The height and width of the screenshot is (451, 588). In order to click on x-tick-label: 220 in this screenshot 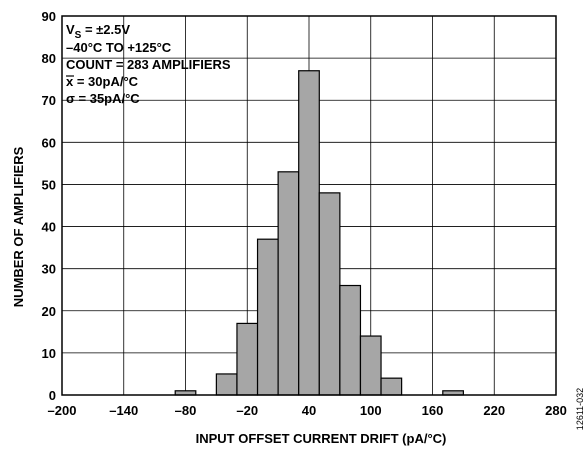, I will do `click(494, 410)`.